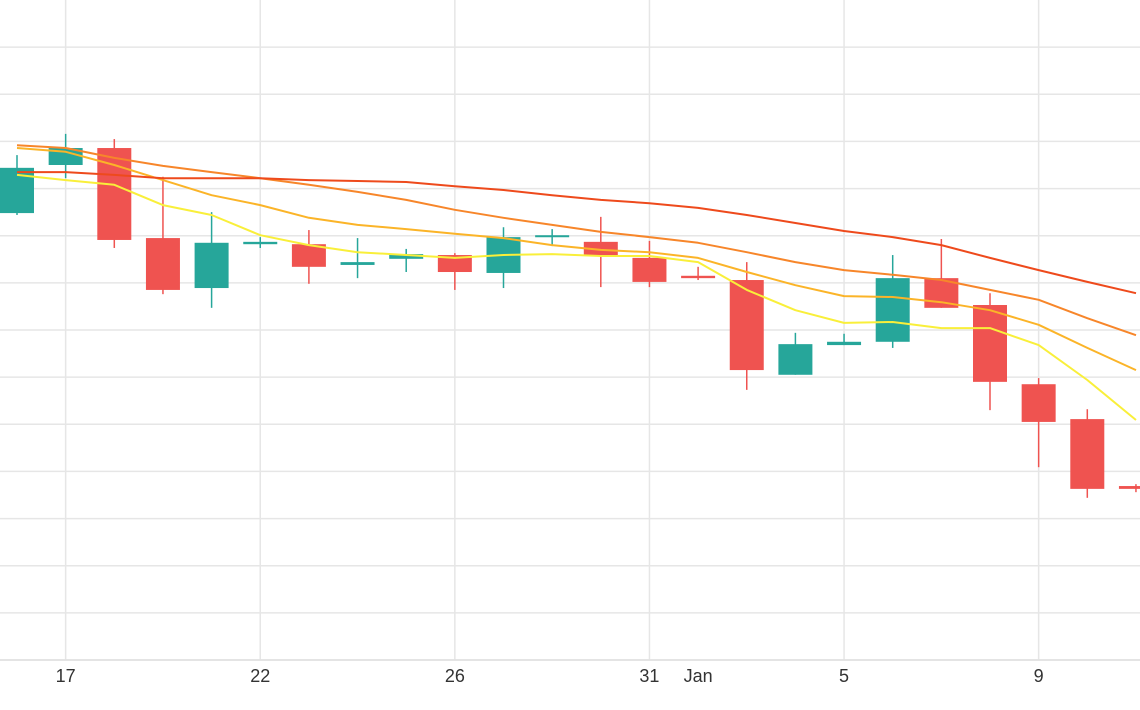 The width and height of the screenshot is (1140, 710). What do you see at coordinates (260, 676) in the screenshot?
I see `x-tick-label: 22` at bounding box center [260, 676].